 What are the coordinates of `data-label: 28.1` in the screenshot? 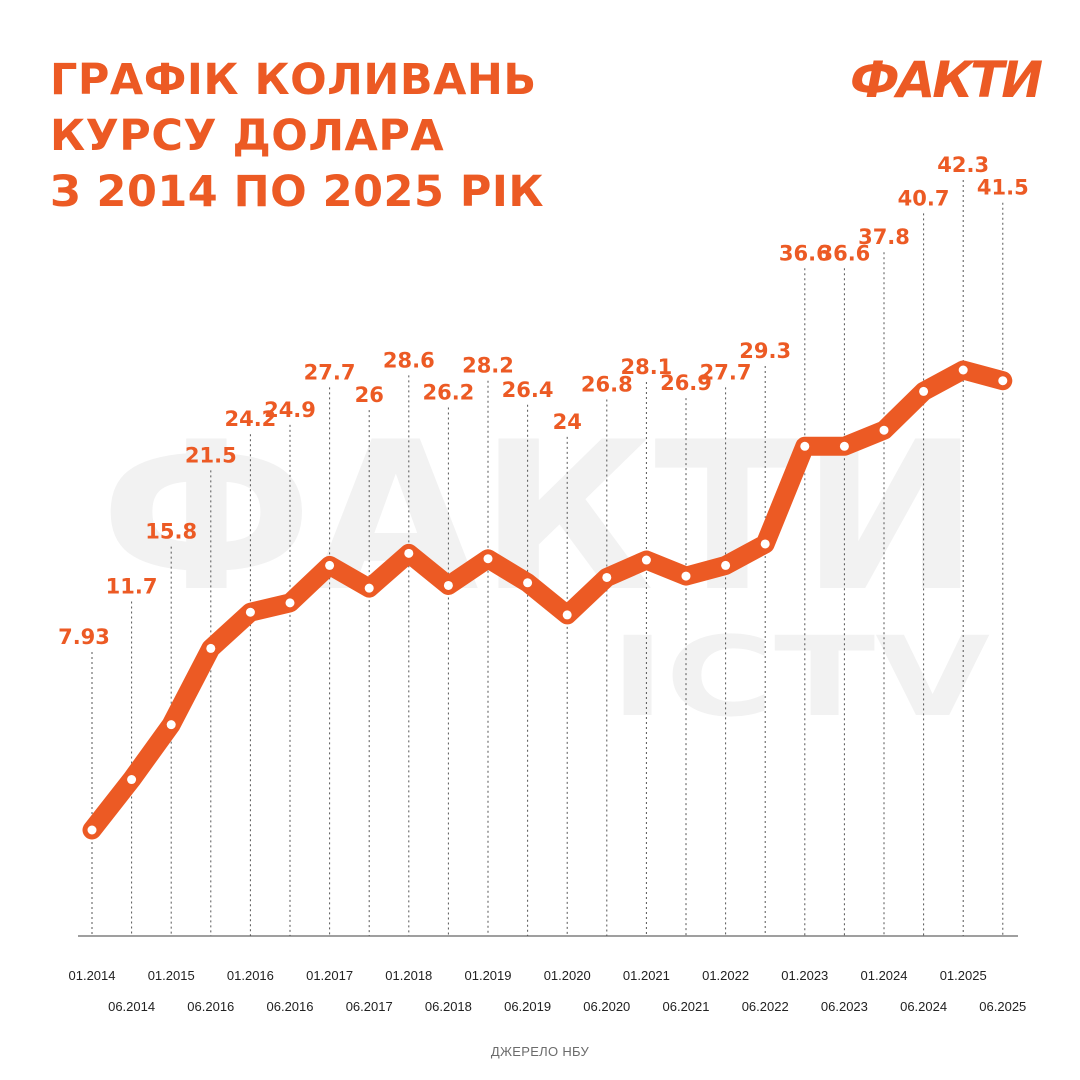 It's located at (646, 367).